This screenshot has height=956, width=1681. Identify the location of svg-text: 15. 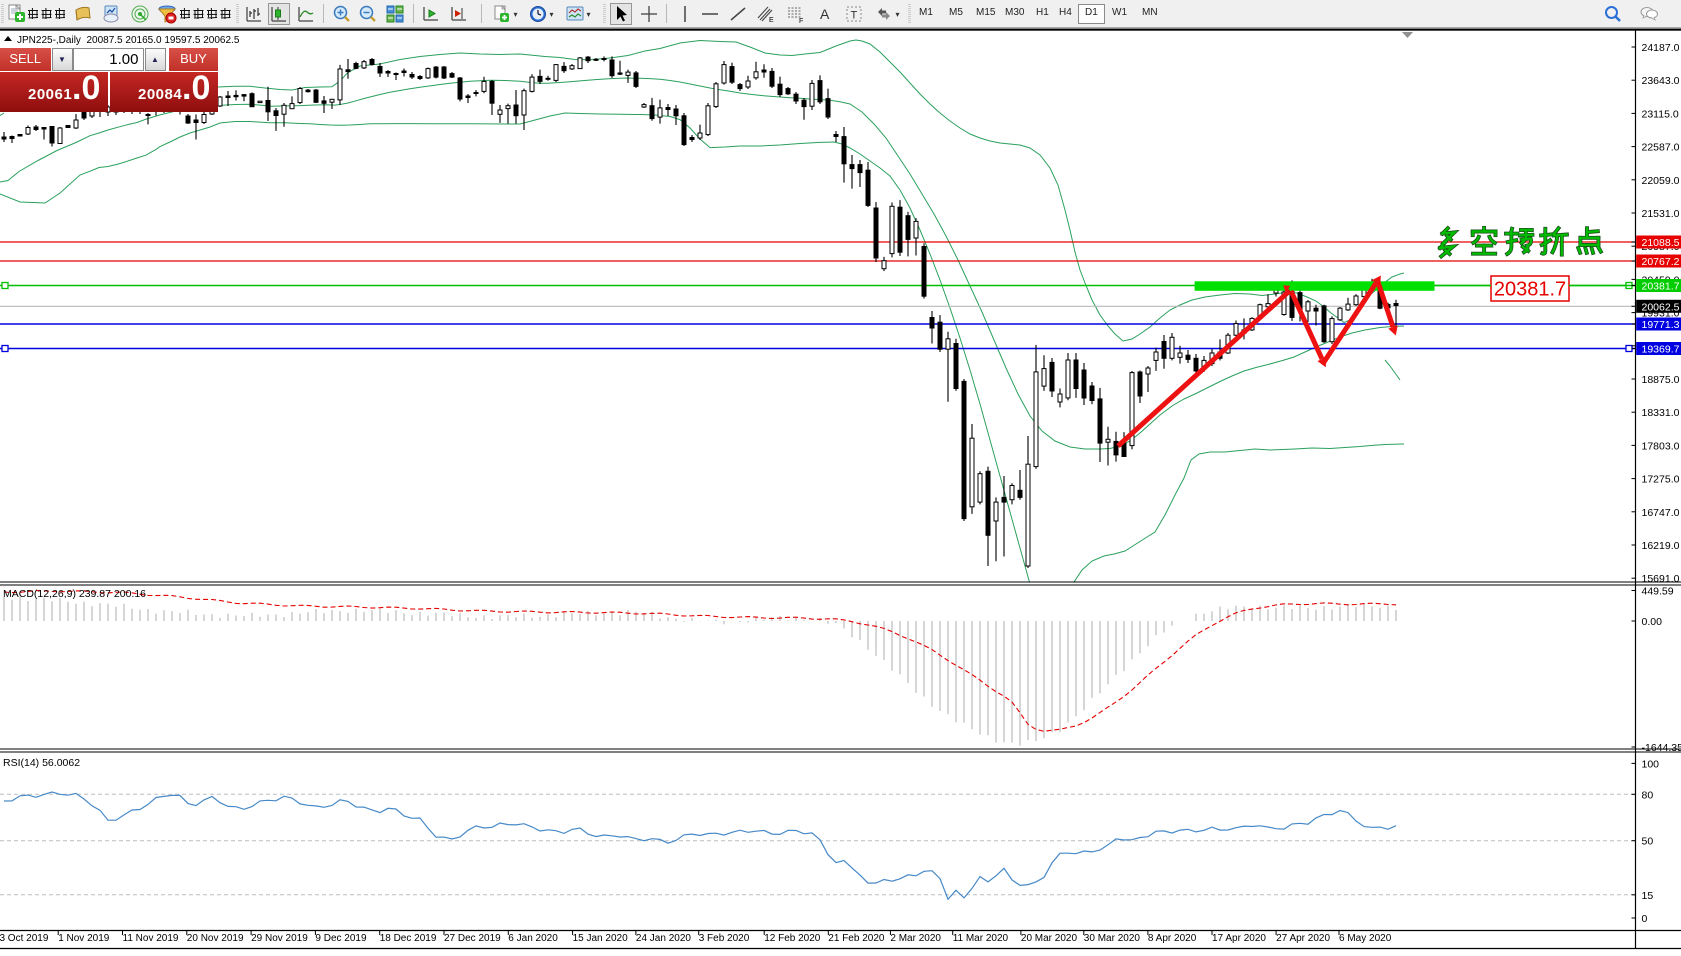
(1648, 896).